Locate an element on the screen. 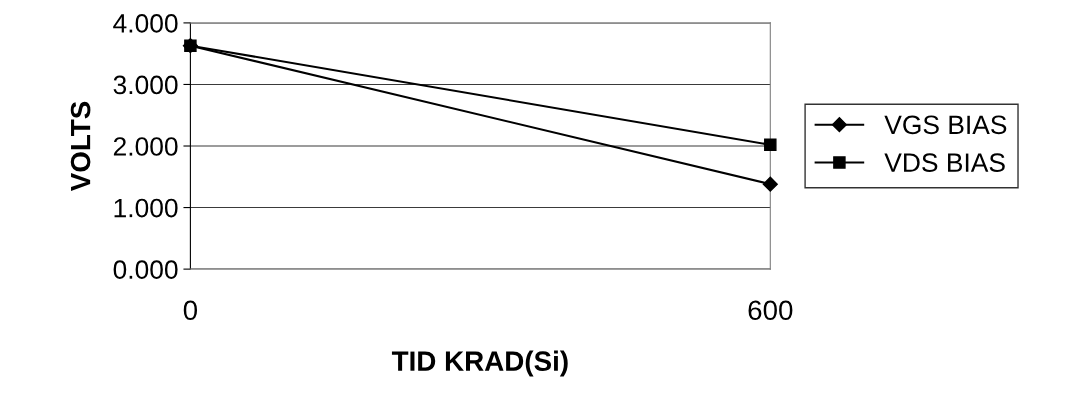 Image resolution: width=1088 pixels, height=409 pixels. y-tick-label: 0.000 is located at coordinates (145, 269).